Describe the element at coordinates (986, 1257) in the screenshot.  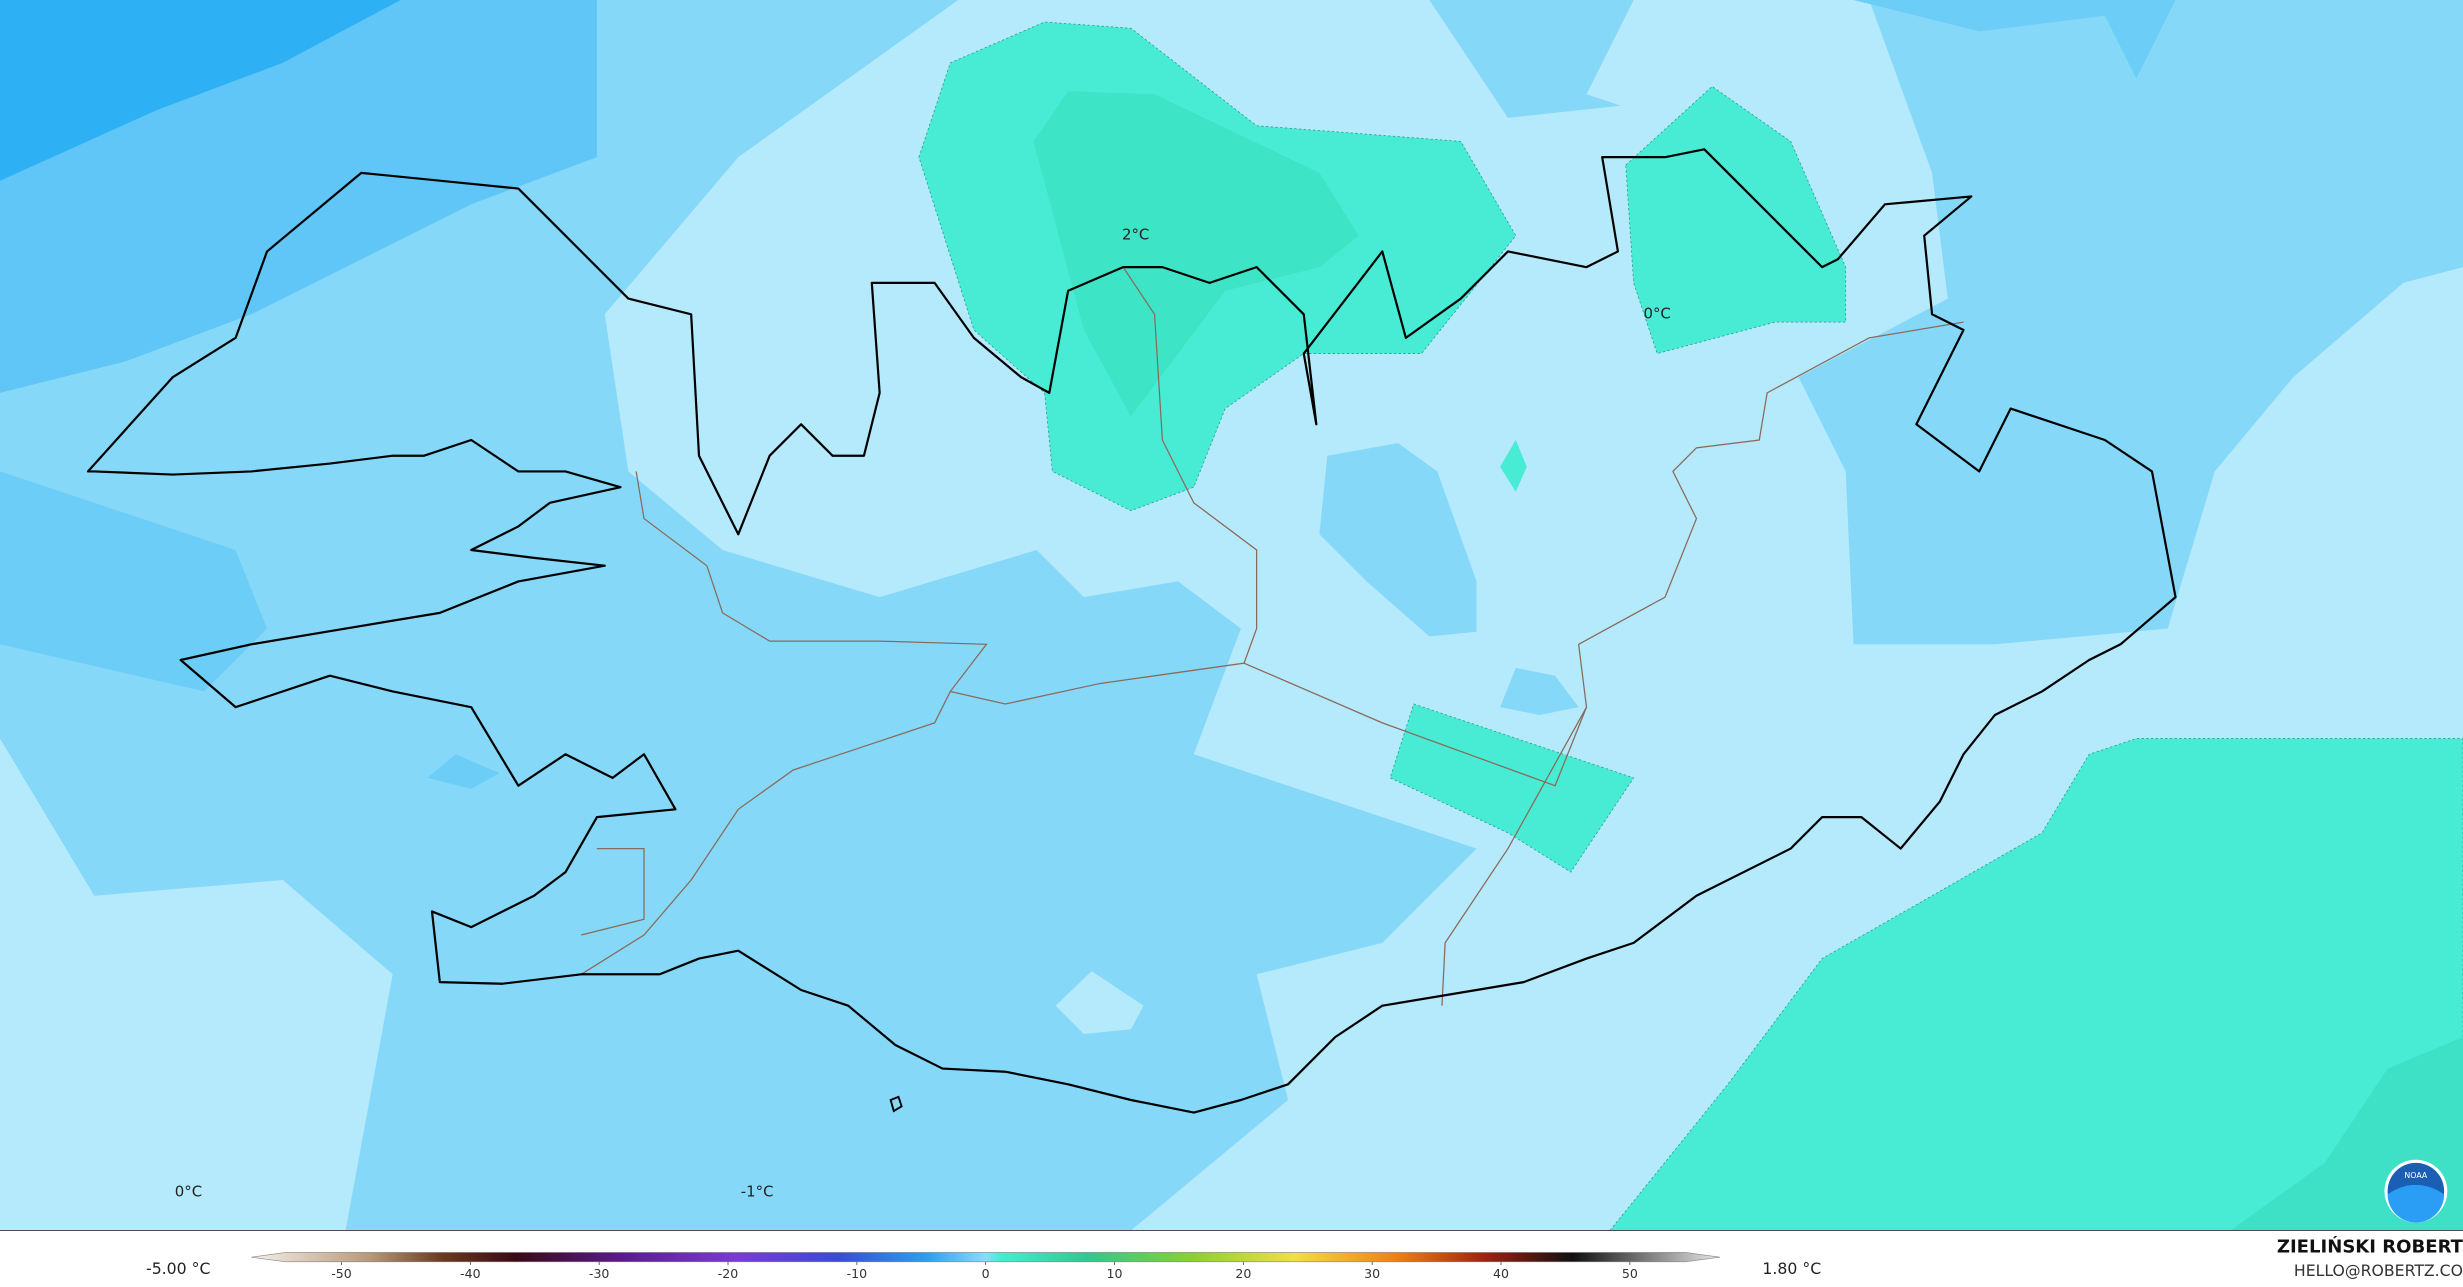
I see `colorbar-bar` at that location.